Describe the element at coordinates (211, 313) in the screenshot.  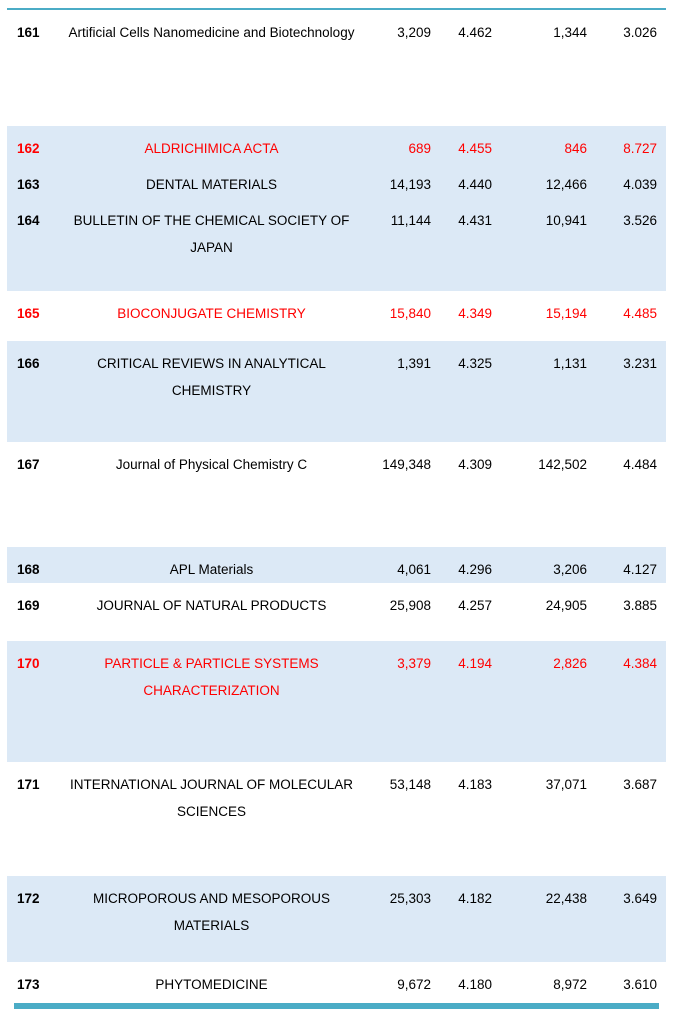
I see `journal-name-cell: BIOCONJUGATE CHEMISTRY` at that location.